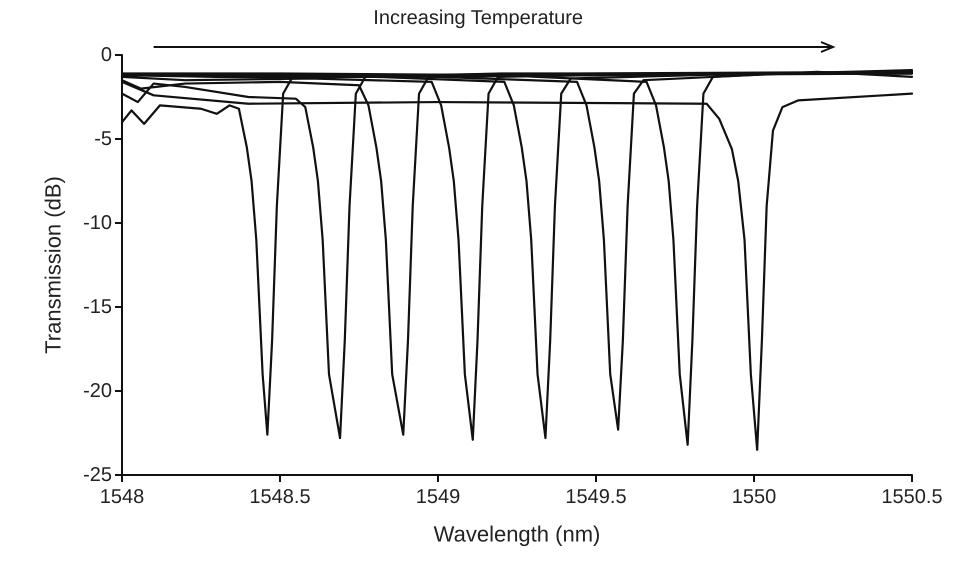 The image size is (965, 580). Describe the element at coordinates (478, 18) in the screenshot. I see `text: Increasing Temperature` at that location.